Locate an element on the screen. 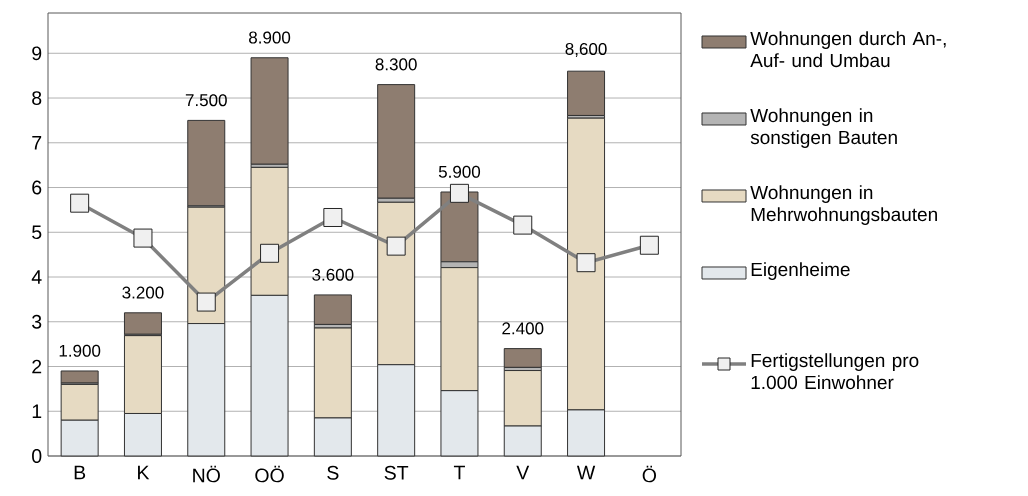  x-tick-label: OÖ is located at coordinates (269, 474).